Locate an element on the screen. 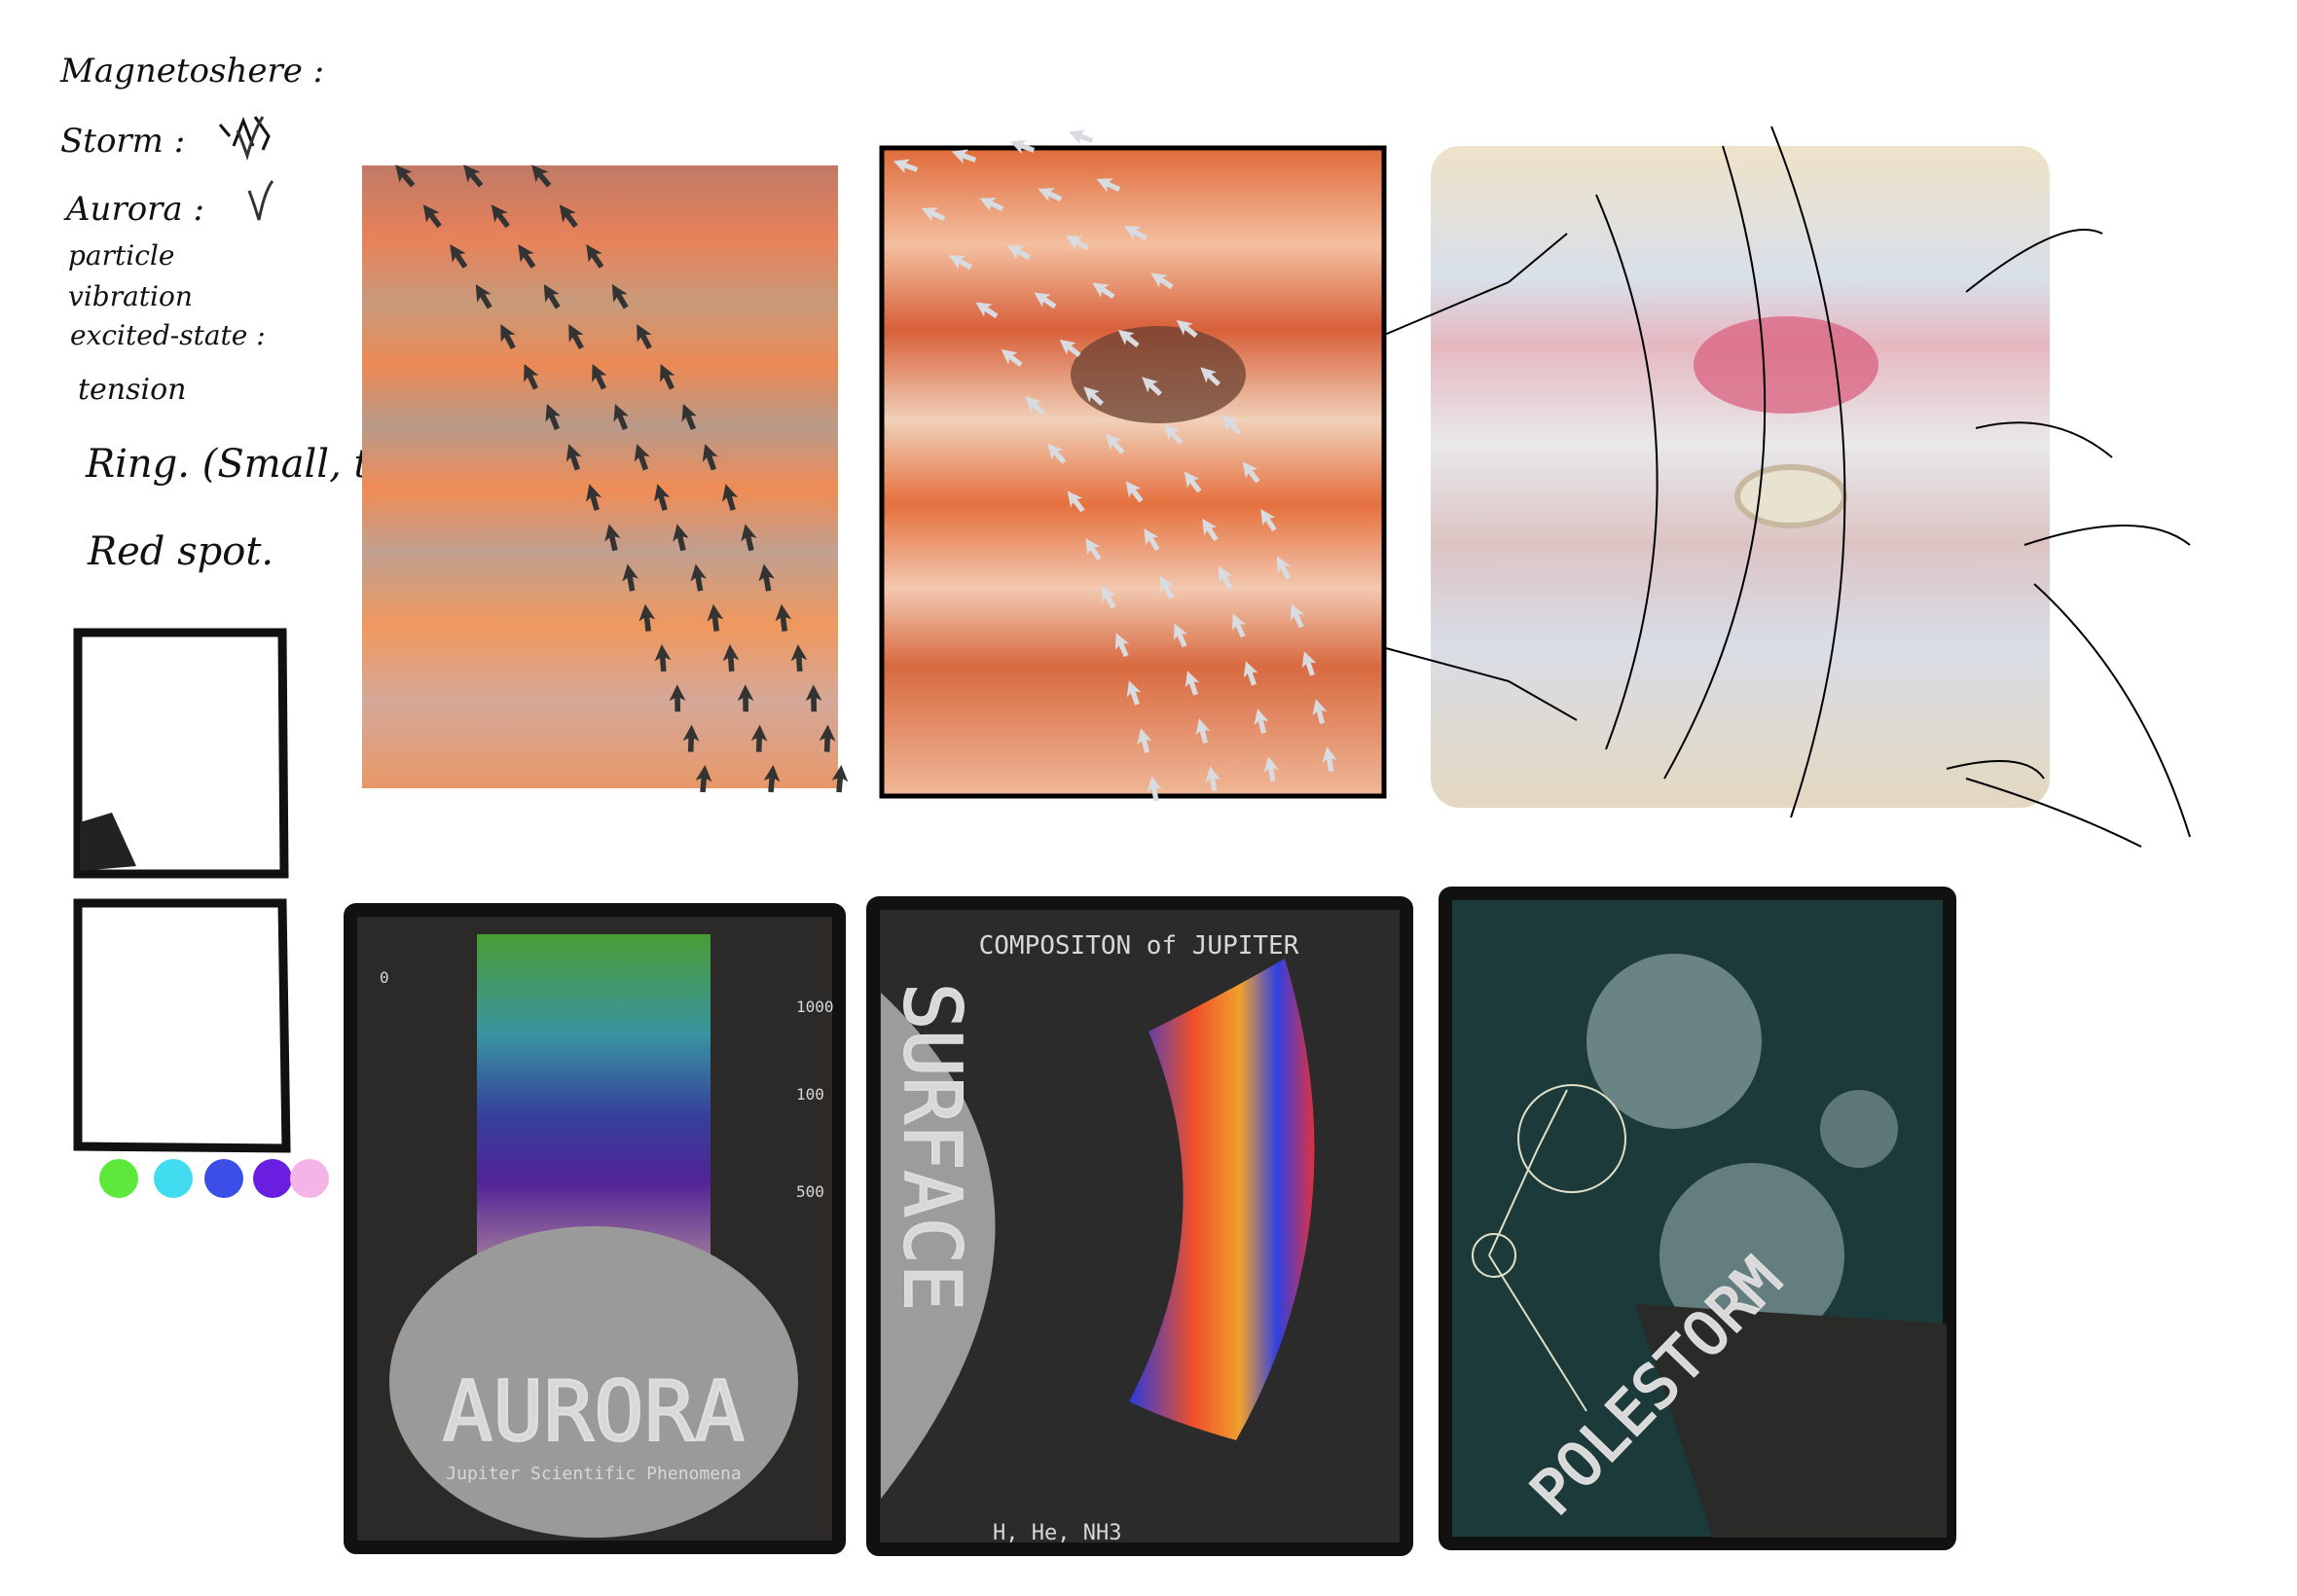  note: particle is located at coordinates (121, 255).